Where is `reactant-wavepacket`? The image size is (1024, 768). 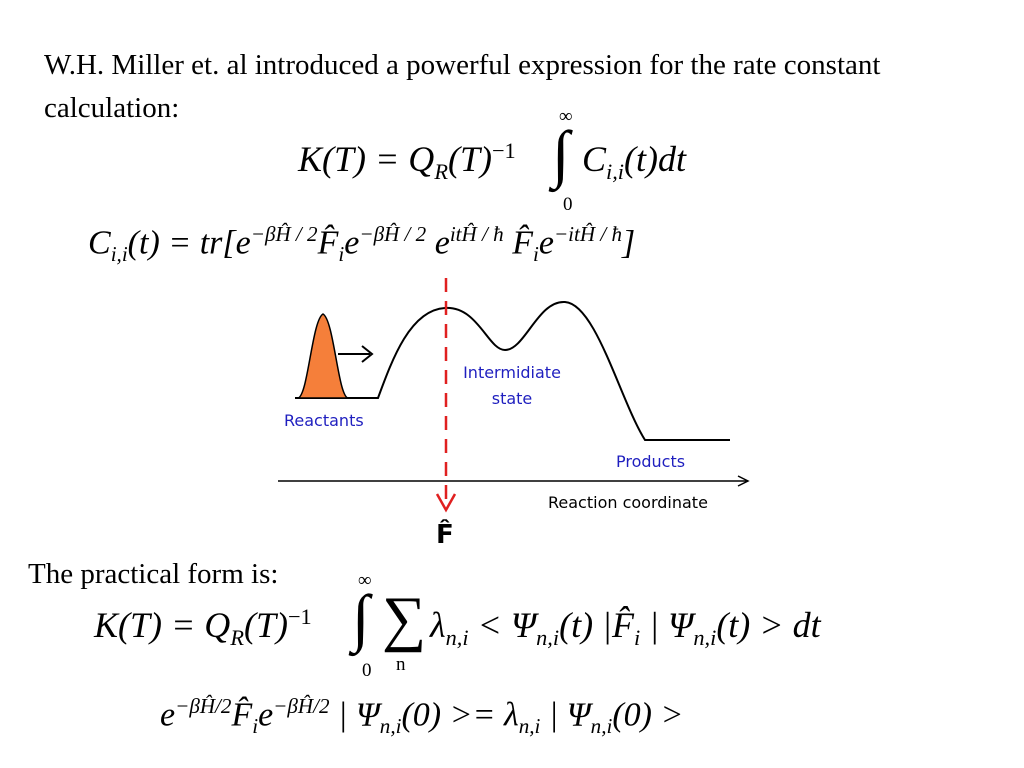
reactant-wavepacket is located at coordinates (323, 356).